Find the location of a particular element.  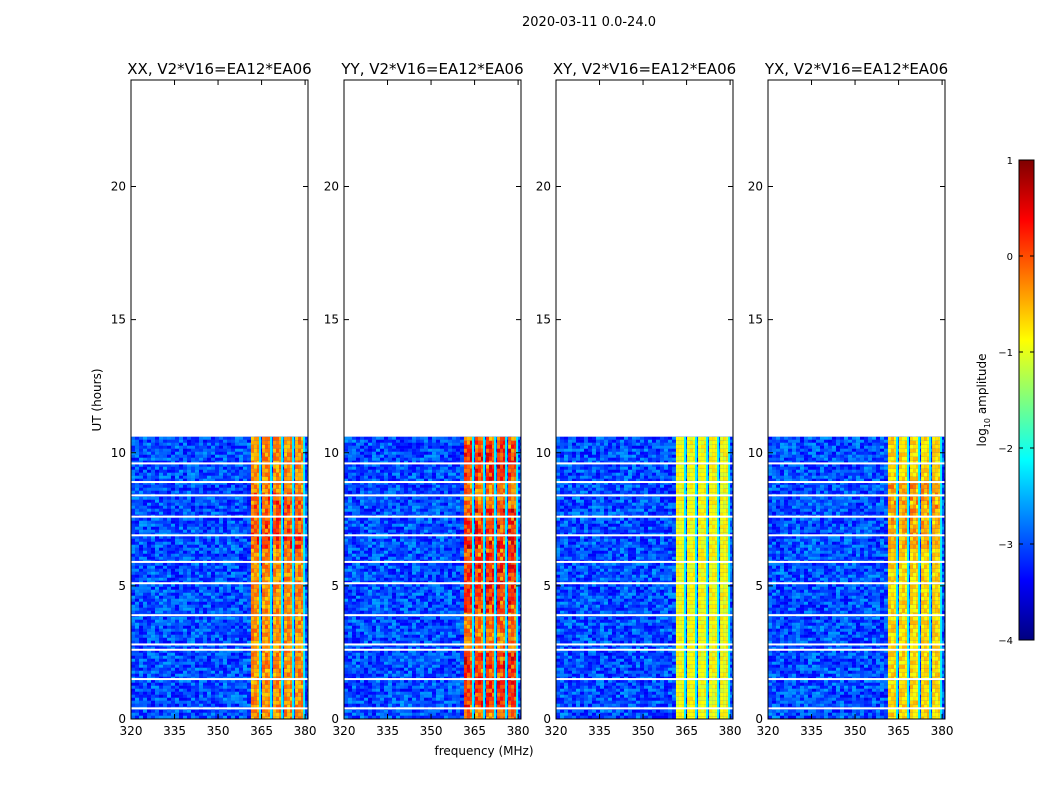

colorbar-gradient is located at coordinates (1026, 400).